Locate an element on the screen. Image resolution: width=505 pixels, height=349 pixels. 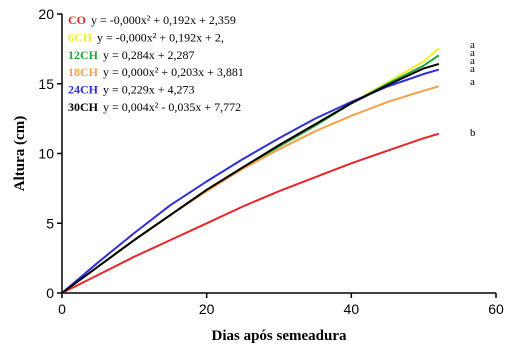
significance-12ch: a is located at coordinates (472, 53).